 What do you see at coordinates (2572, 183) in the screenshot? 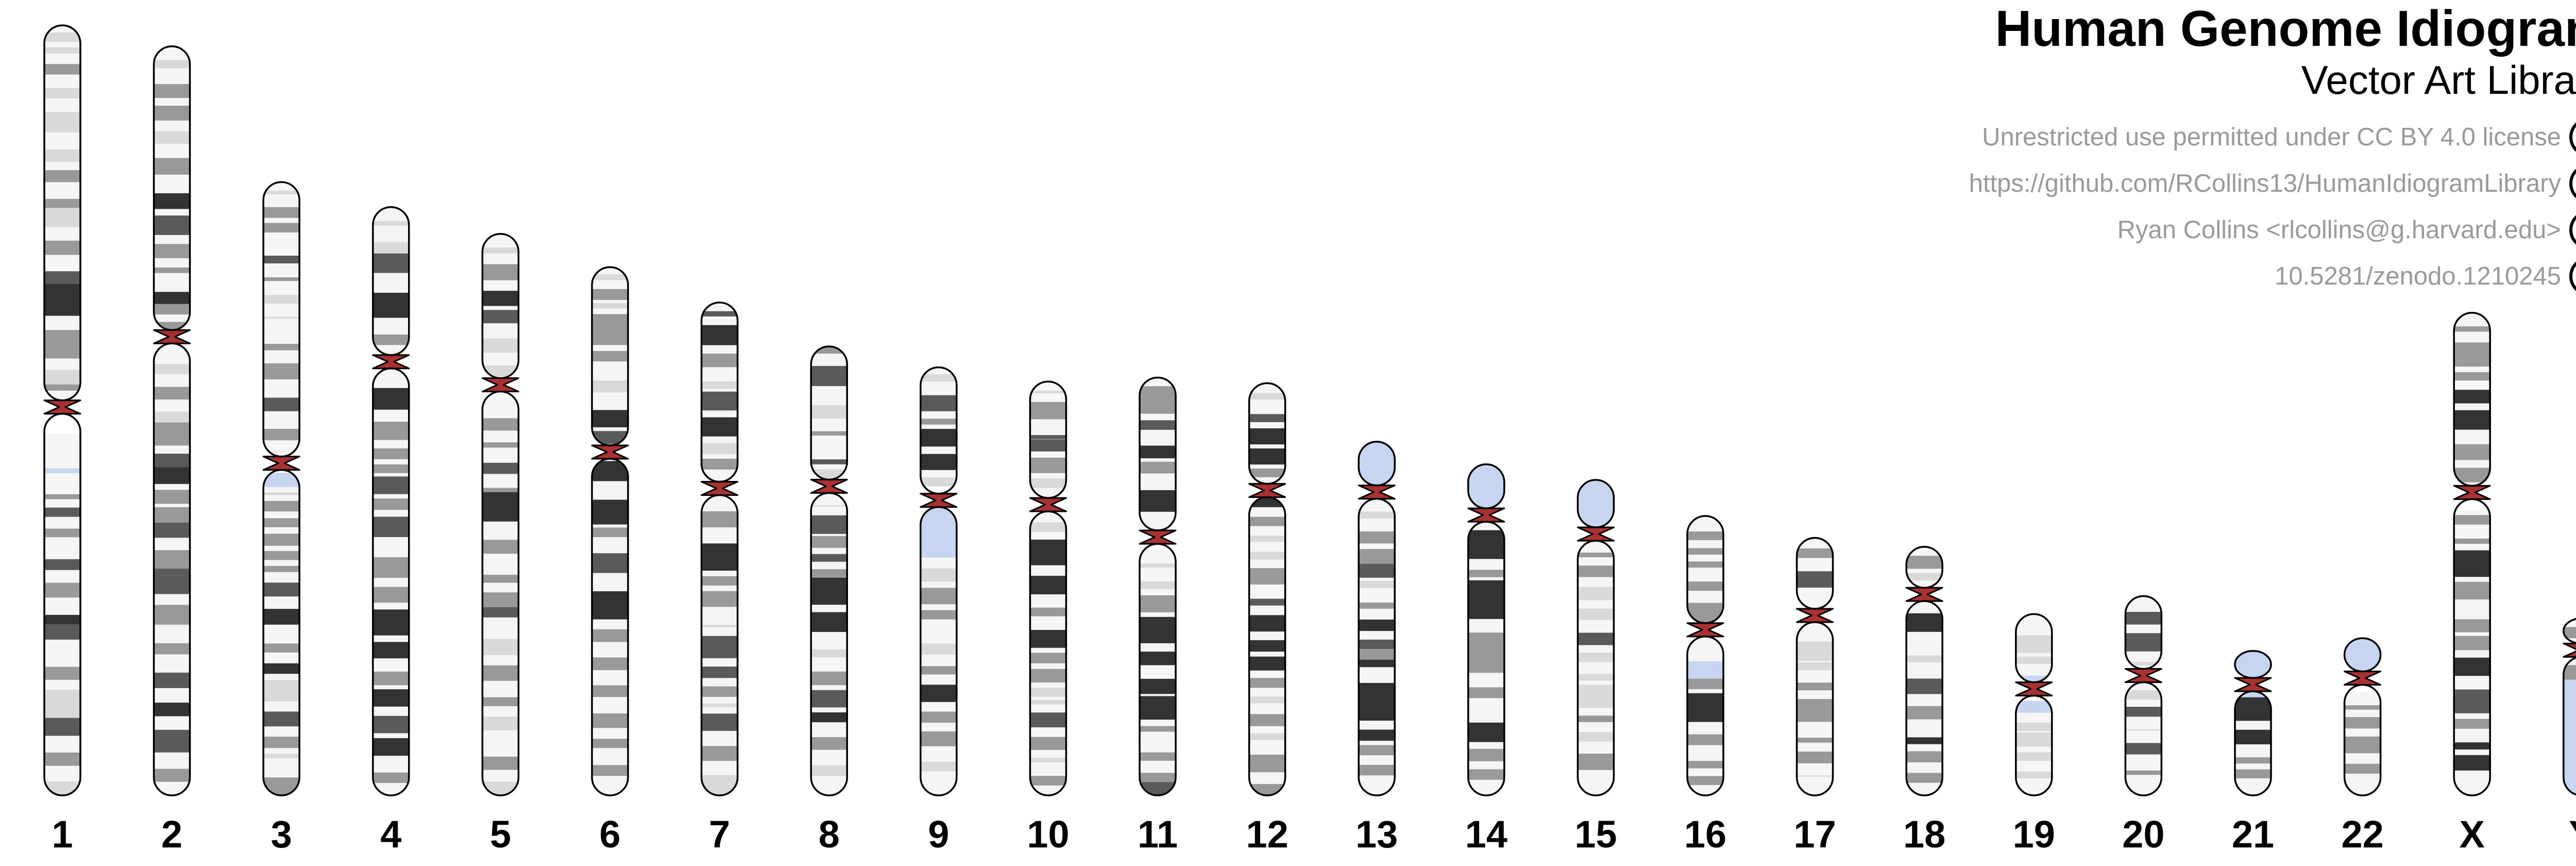
I see `github-icon` at bounding box center [2572, 183].